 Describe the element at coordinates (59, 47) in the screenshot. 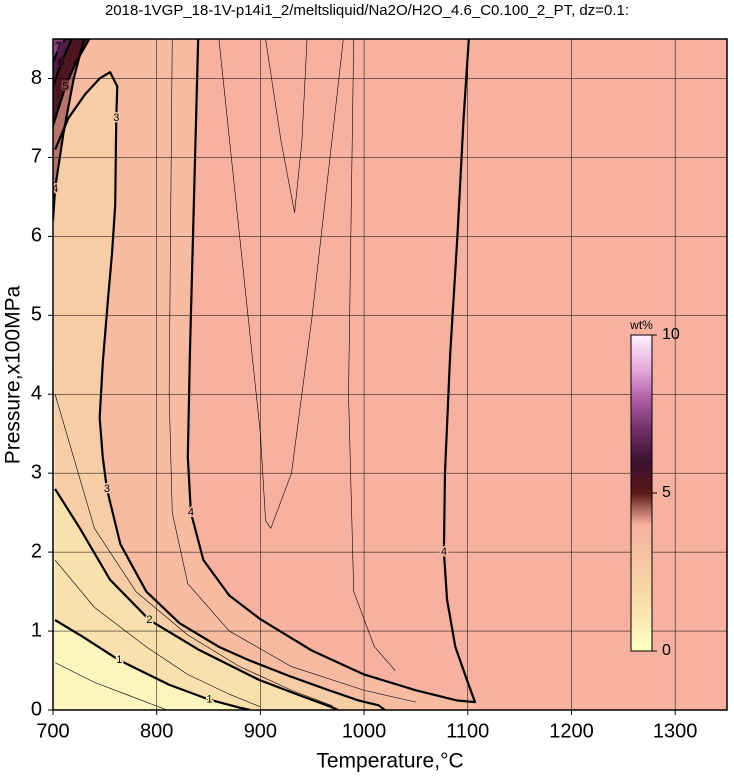

I see `contour-label: 7` at that location.